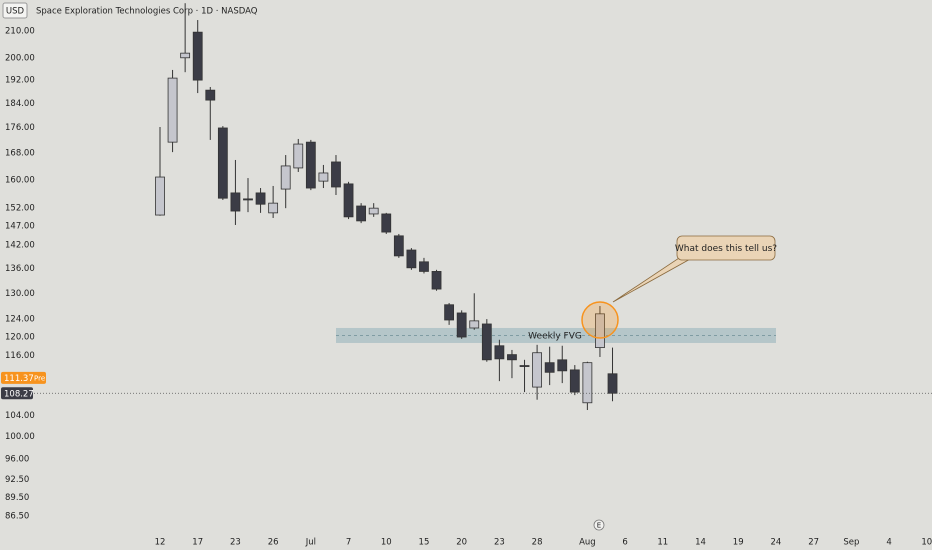 The height and width of the screenshot is (550, 932). What do you see at coordinates (17, 480) in the screenshot?
I see `y-tick-label: 92.50` at bounding box center [17, 480].